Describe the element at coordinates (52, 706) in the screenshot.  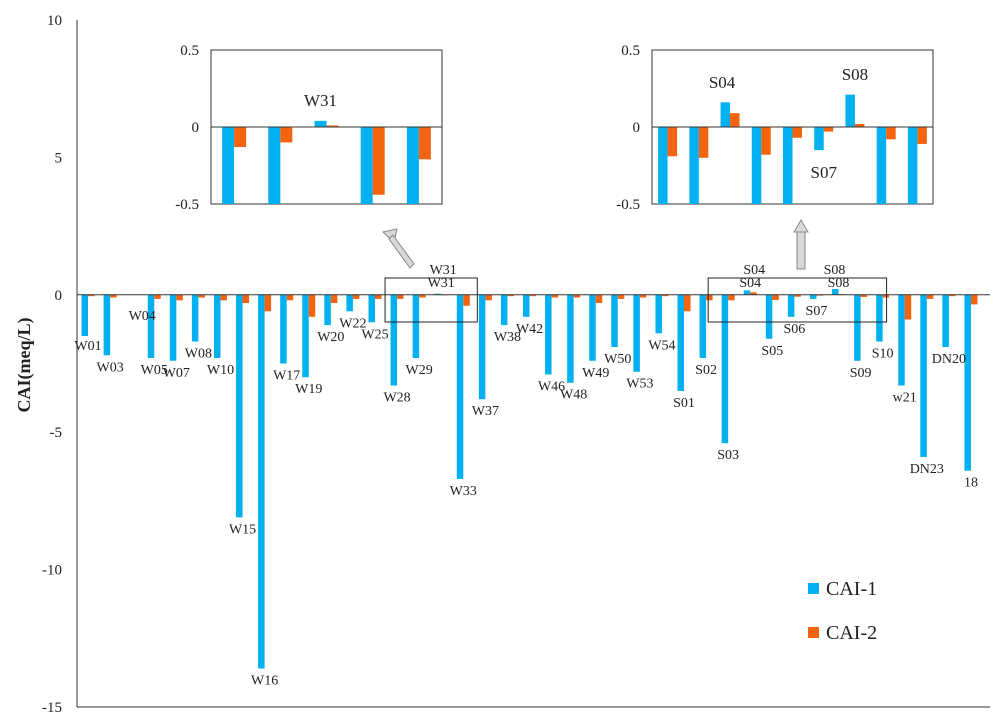
I see `y-tick-label: -15` at that location.